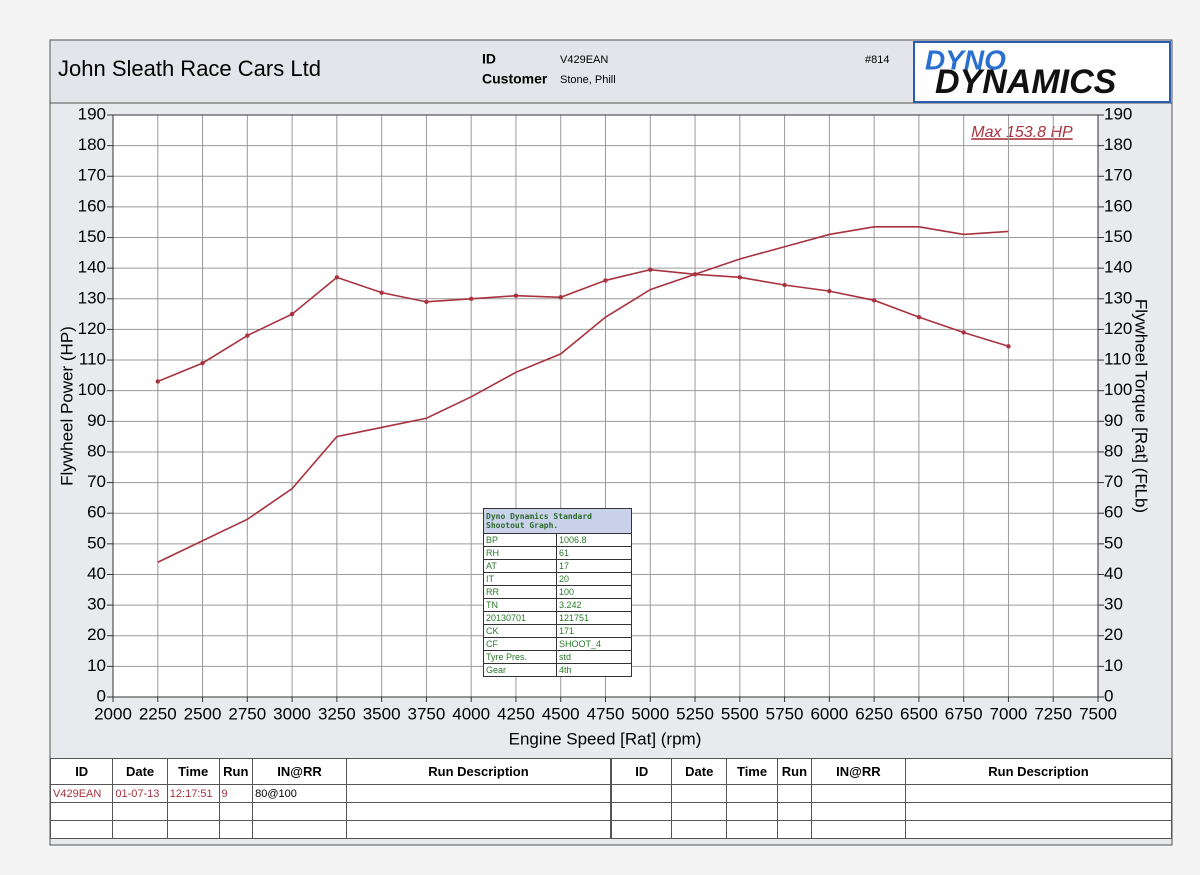 The height and width of the screenshot is (875, 1200). I want to click on y-tick-label: 190, so click(92, 113).